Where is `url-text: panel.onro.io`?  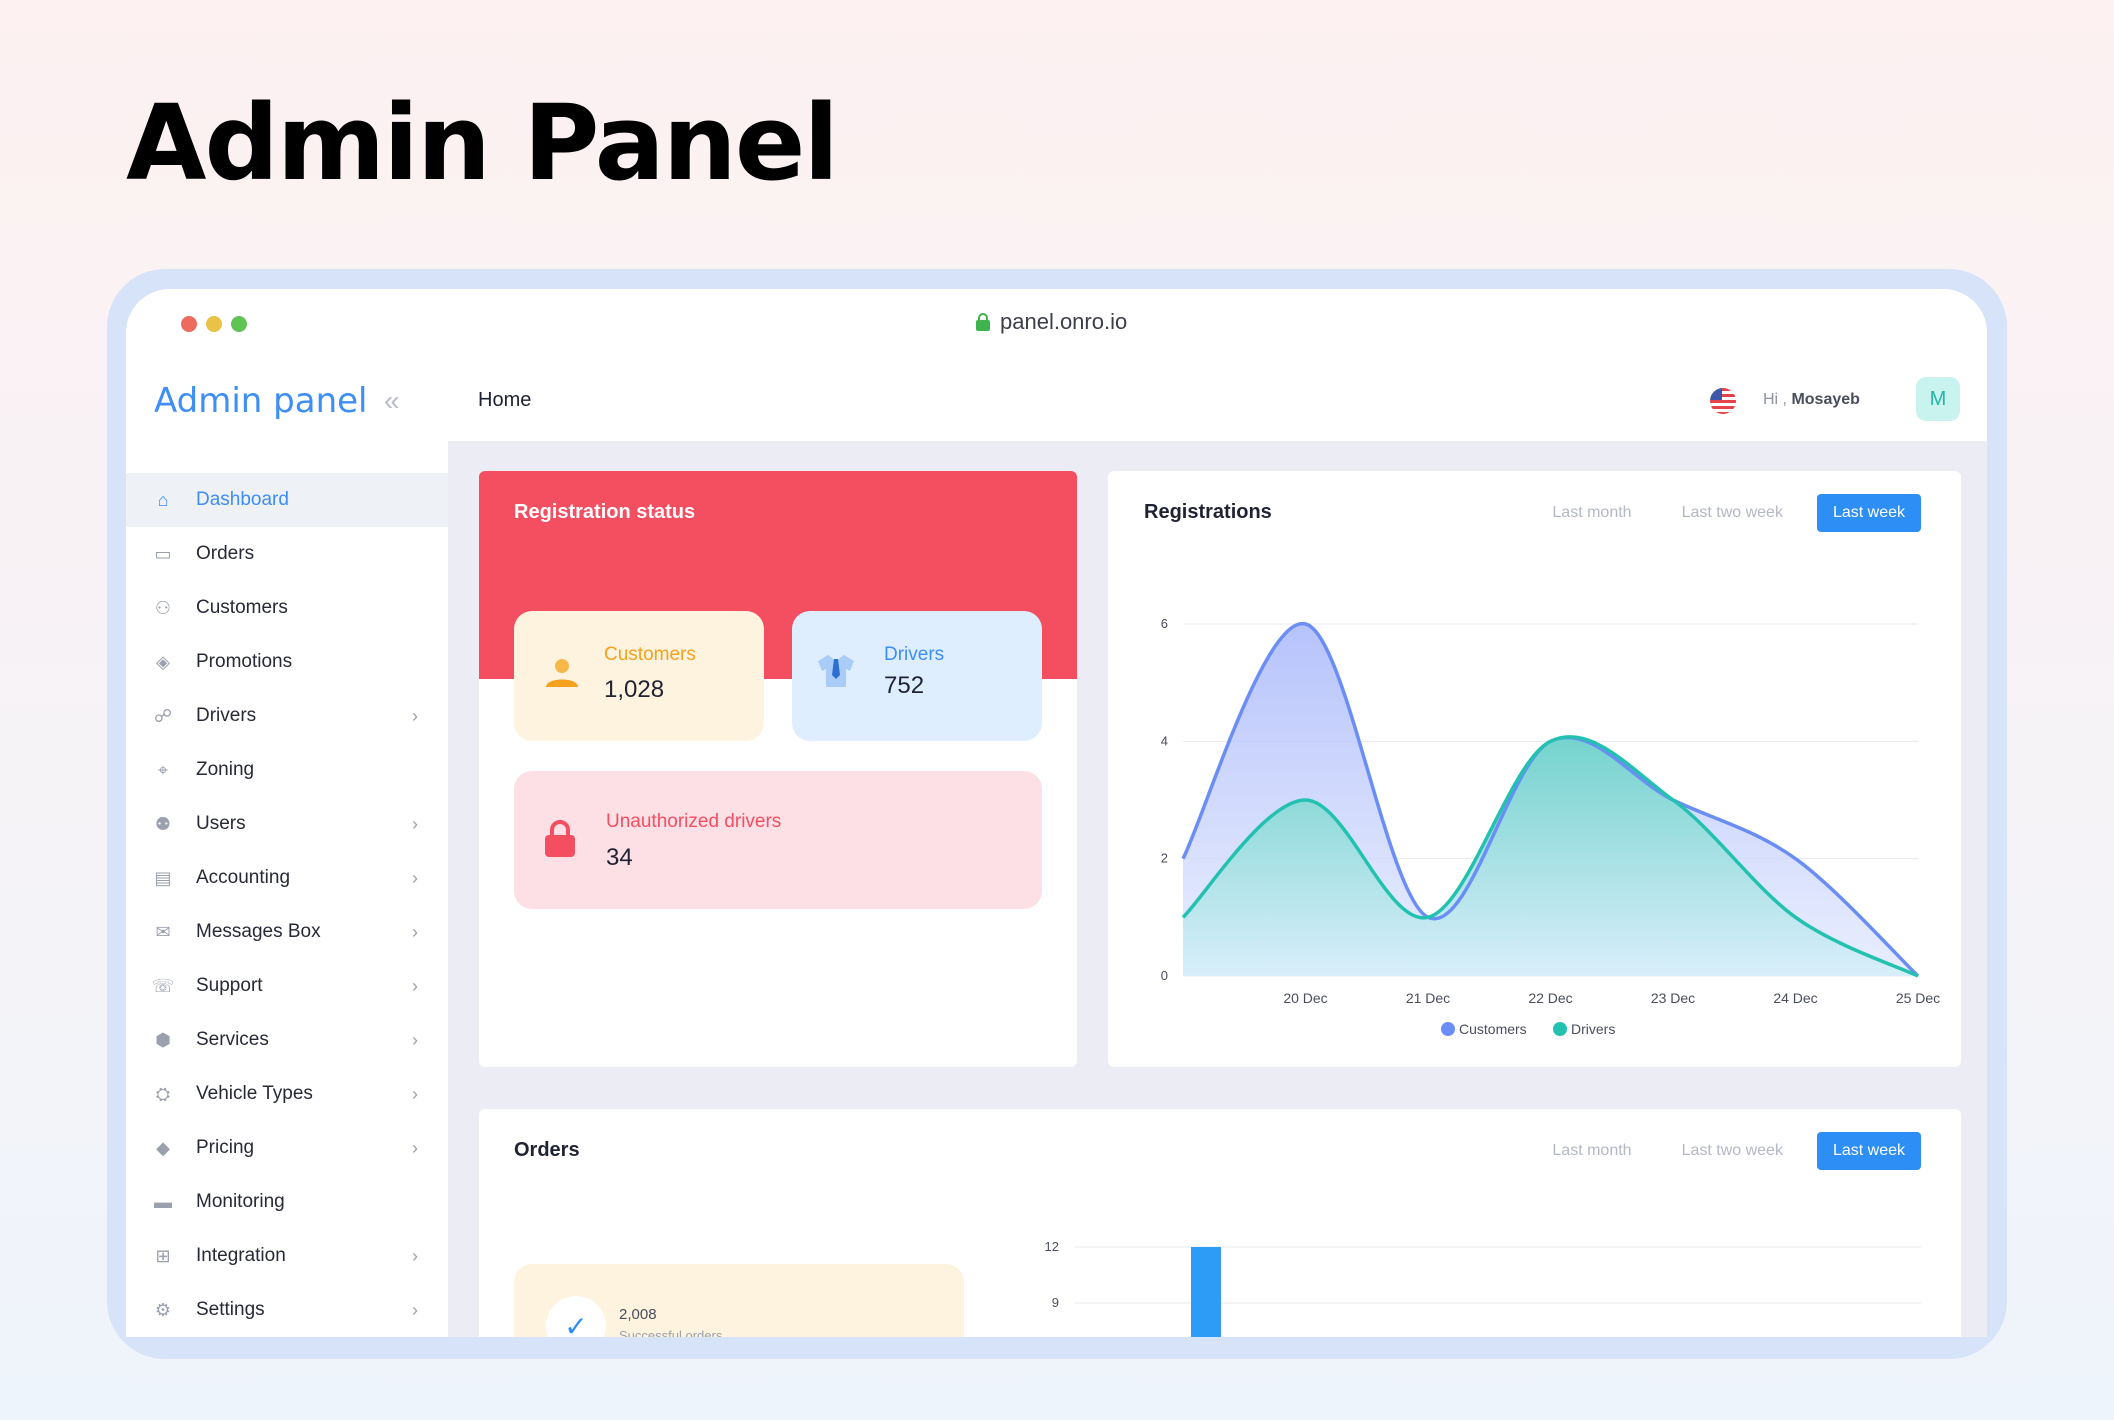 url-text: panel.onro.io is located at coordinates (1064, 321).